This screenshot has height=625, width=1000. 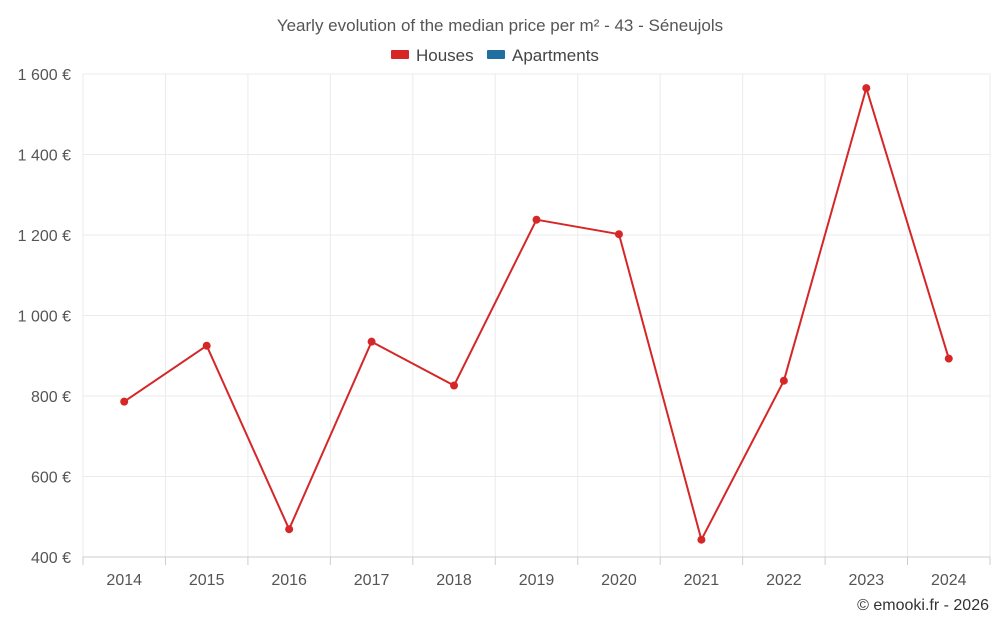 What do you see at coordinates (124, 580) in the screenshot?
I see `x-tick-label: 2014` at bounding box center [124, 580].